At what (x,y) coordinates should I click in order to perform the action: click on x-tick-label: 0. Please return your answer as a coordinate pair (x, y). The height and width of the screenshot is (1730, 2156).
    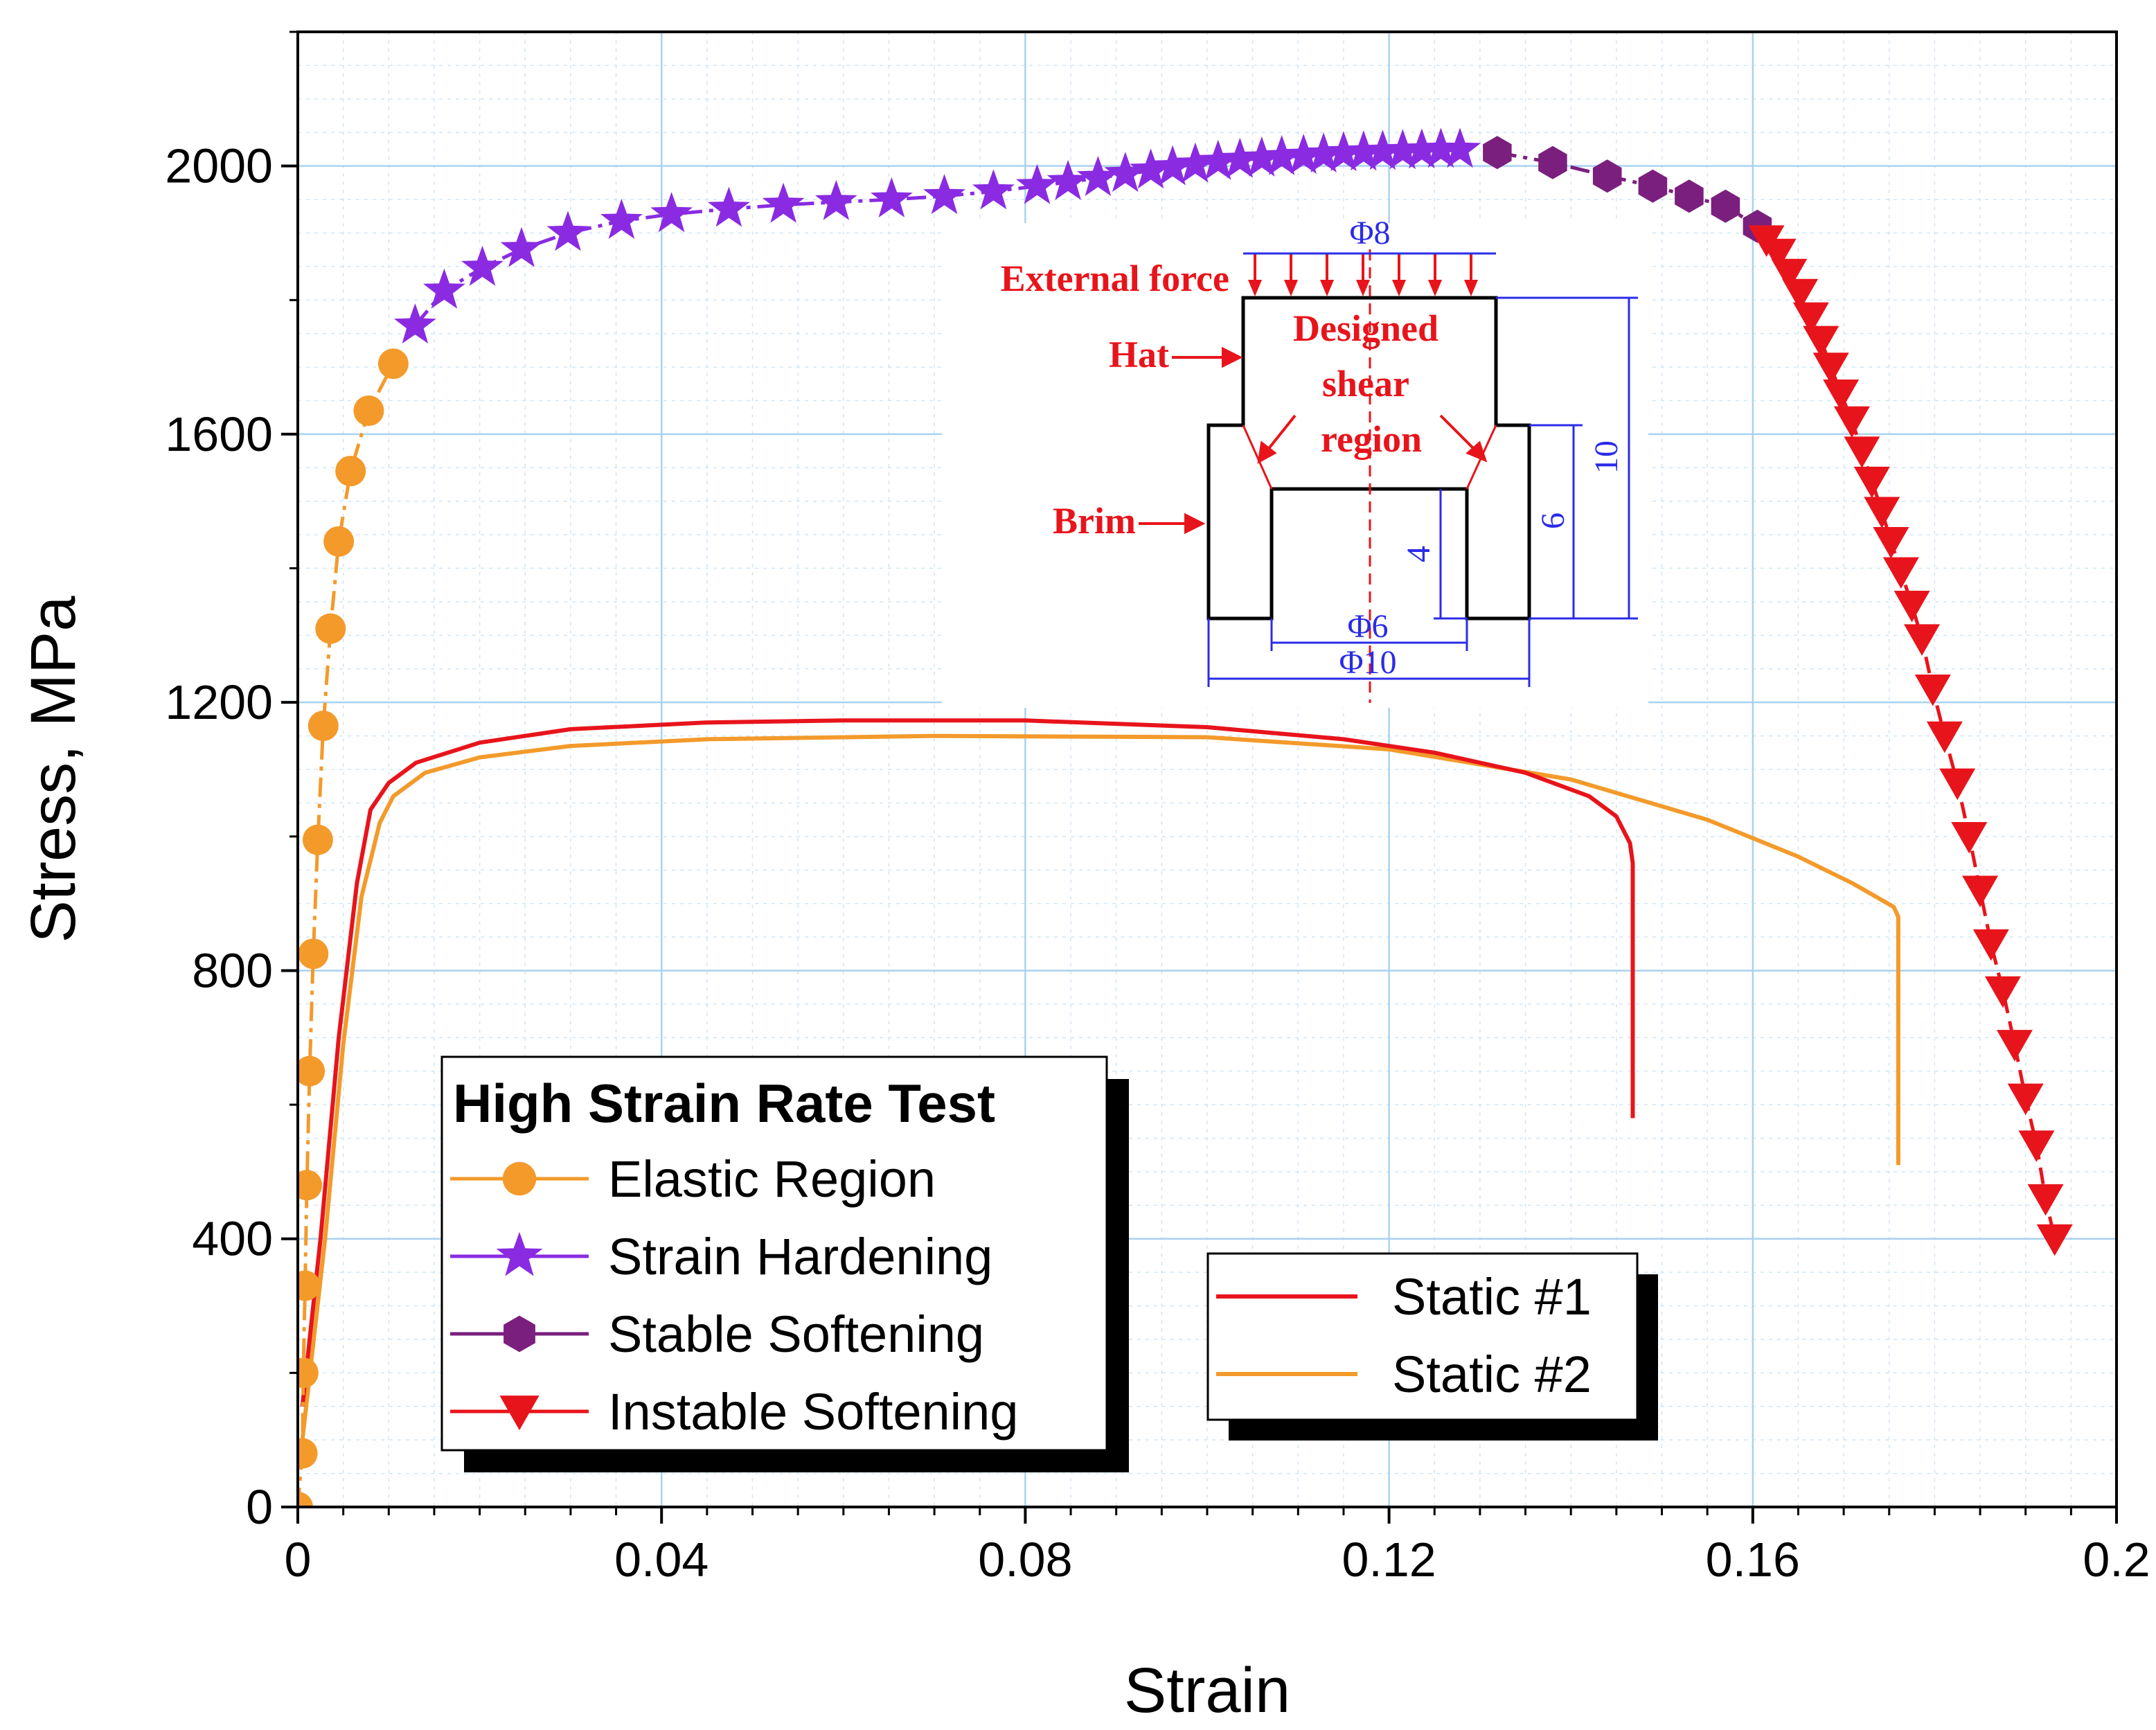
    Looking at the image, I should click on (299, 1560).